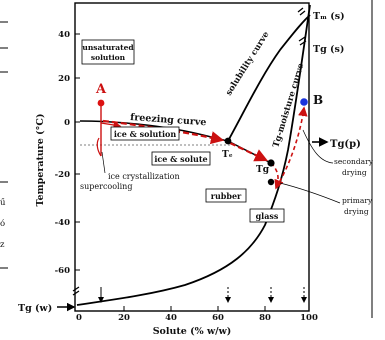 The image size is (385, 340). I want to click on secondary-drying-path, so click(291, 147).